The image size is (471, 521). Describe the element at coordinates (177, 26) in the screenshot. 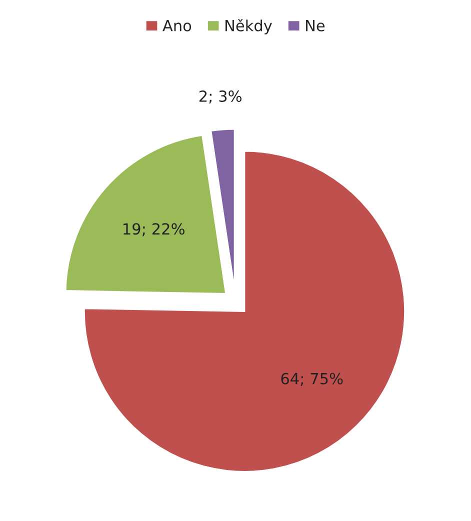

I see `legend-label: Ano` at that location.